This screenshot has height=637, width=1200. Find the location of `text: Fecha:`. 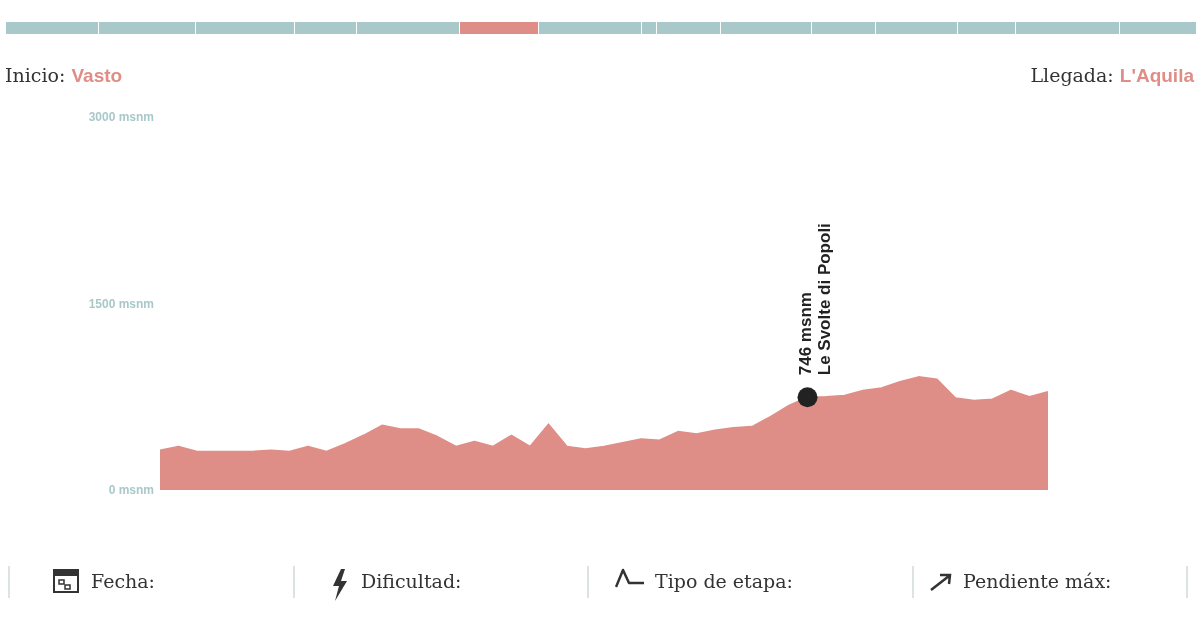

text: Fecha: is located at coordinates (123, 581).